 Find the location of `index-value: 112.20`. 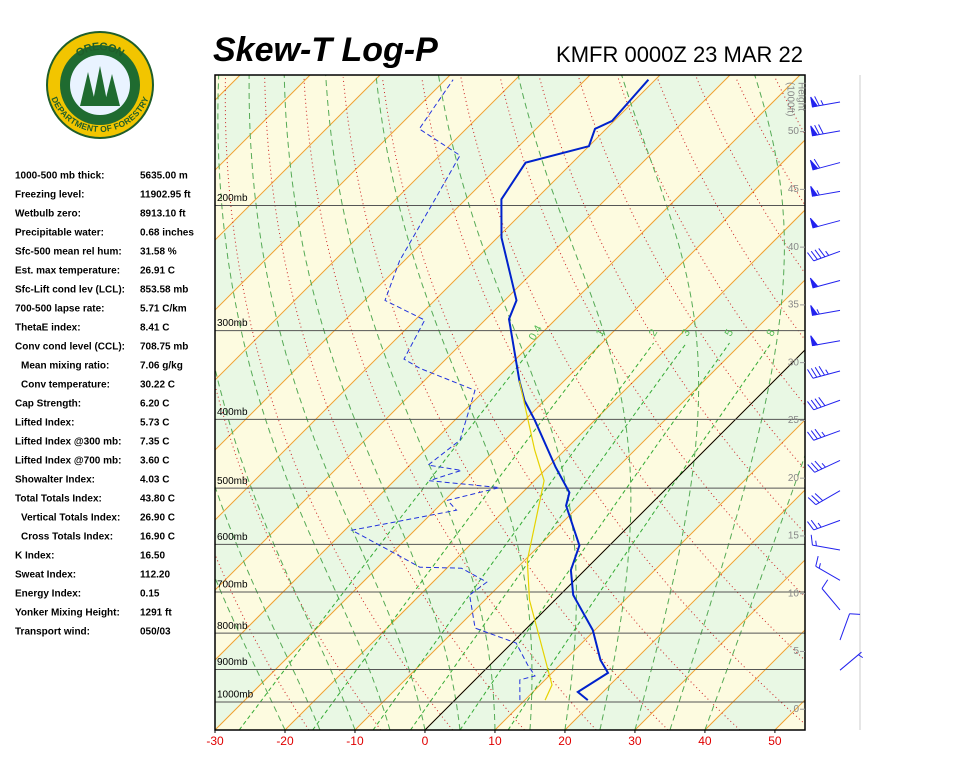

index-value: 112.20 is located at coordinates (155, 575).